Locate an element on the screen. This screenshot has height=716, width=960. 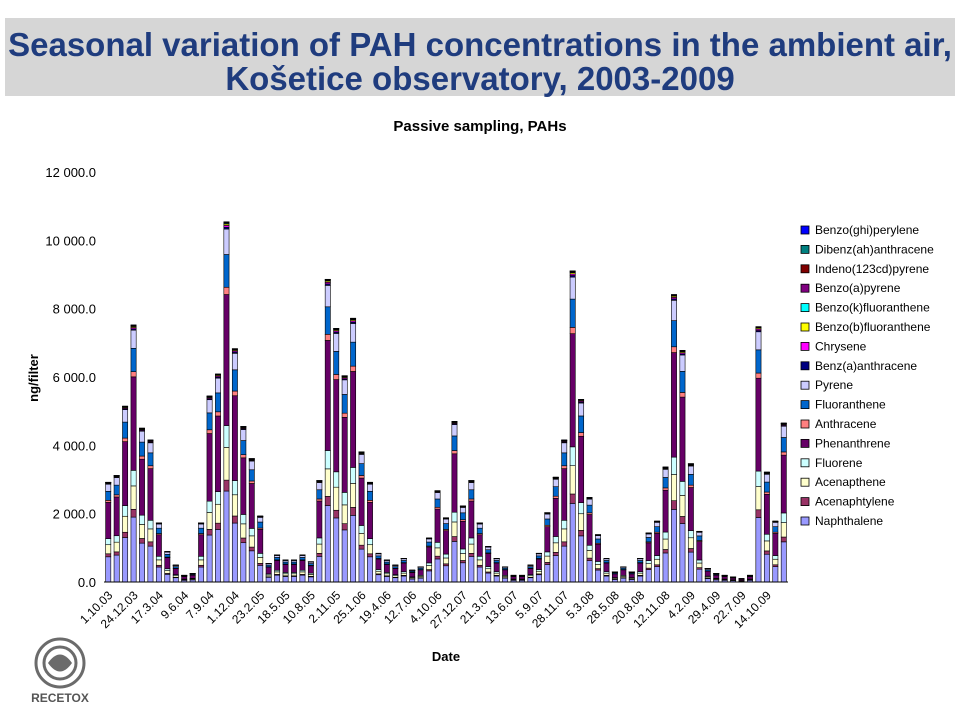
legend-label: Fluoranthene is located at coordinates (850, 405).